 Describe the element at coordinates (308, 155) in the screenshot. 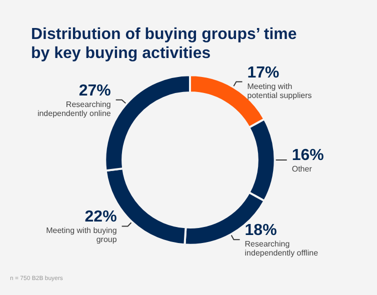

I see `data-label: 16%` at that location.